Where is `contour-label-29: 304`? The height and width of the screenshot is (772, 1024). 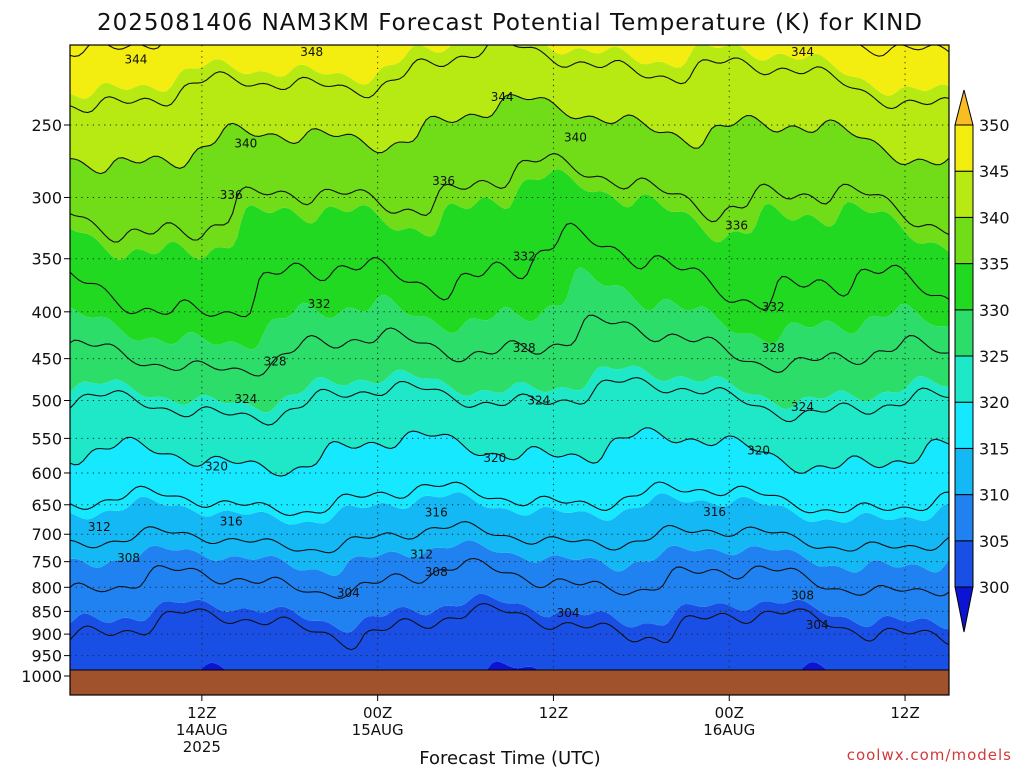 contour-label-29: 304 is located at coordinates (348, 593).